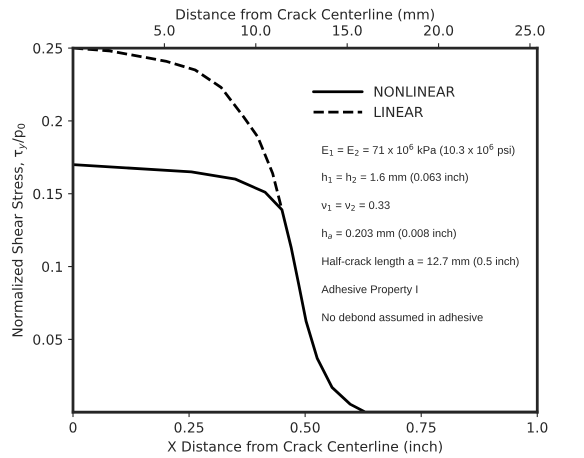 This screenshot has width=584, height=458. What do you see at coordinates (52, 267) in the screenshot?
I see `y-tick-label: 0.1` at bounding box center [52, 267].